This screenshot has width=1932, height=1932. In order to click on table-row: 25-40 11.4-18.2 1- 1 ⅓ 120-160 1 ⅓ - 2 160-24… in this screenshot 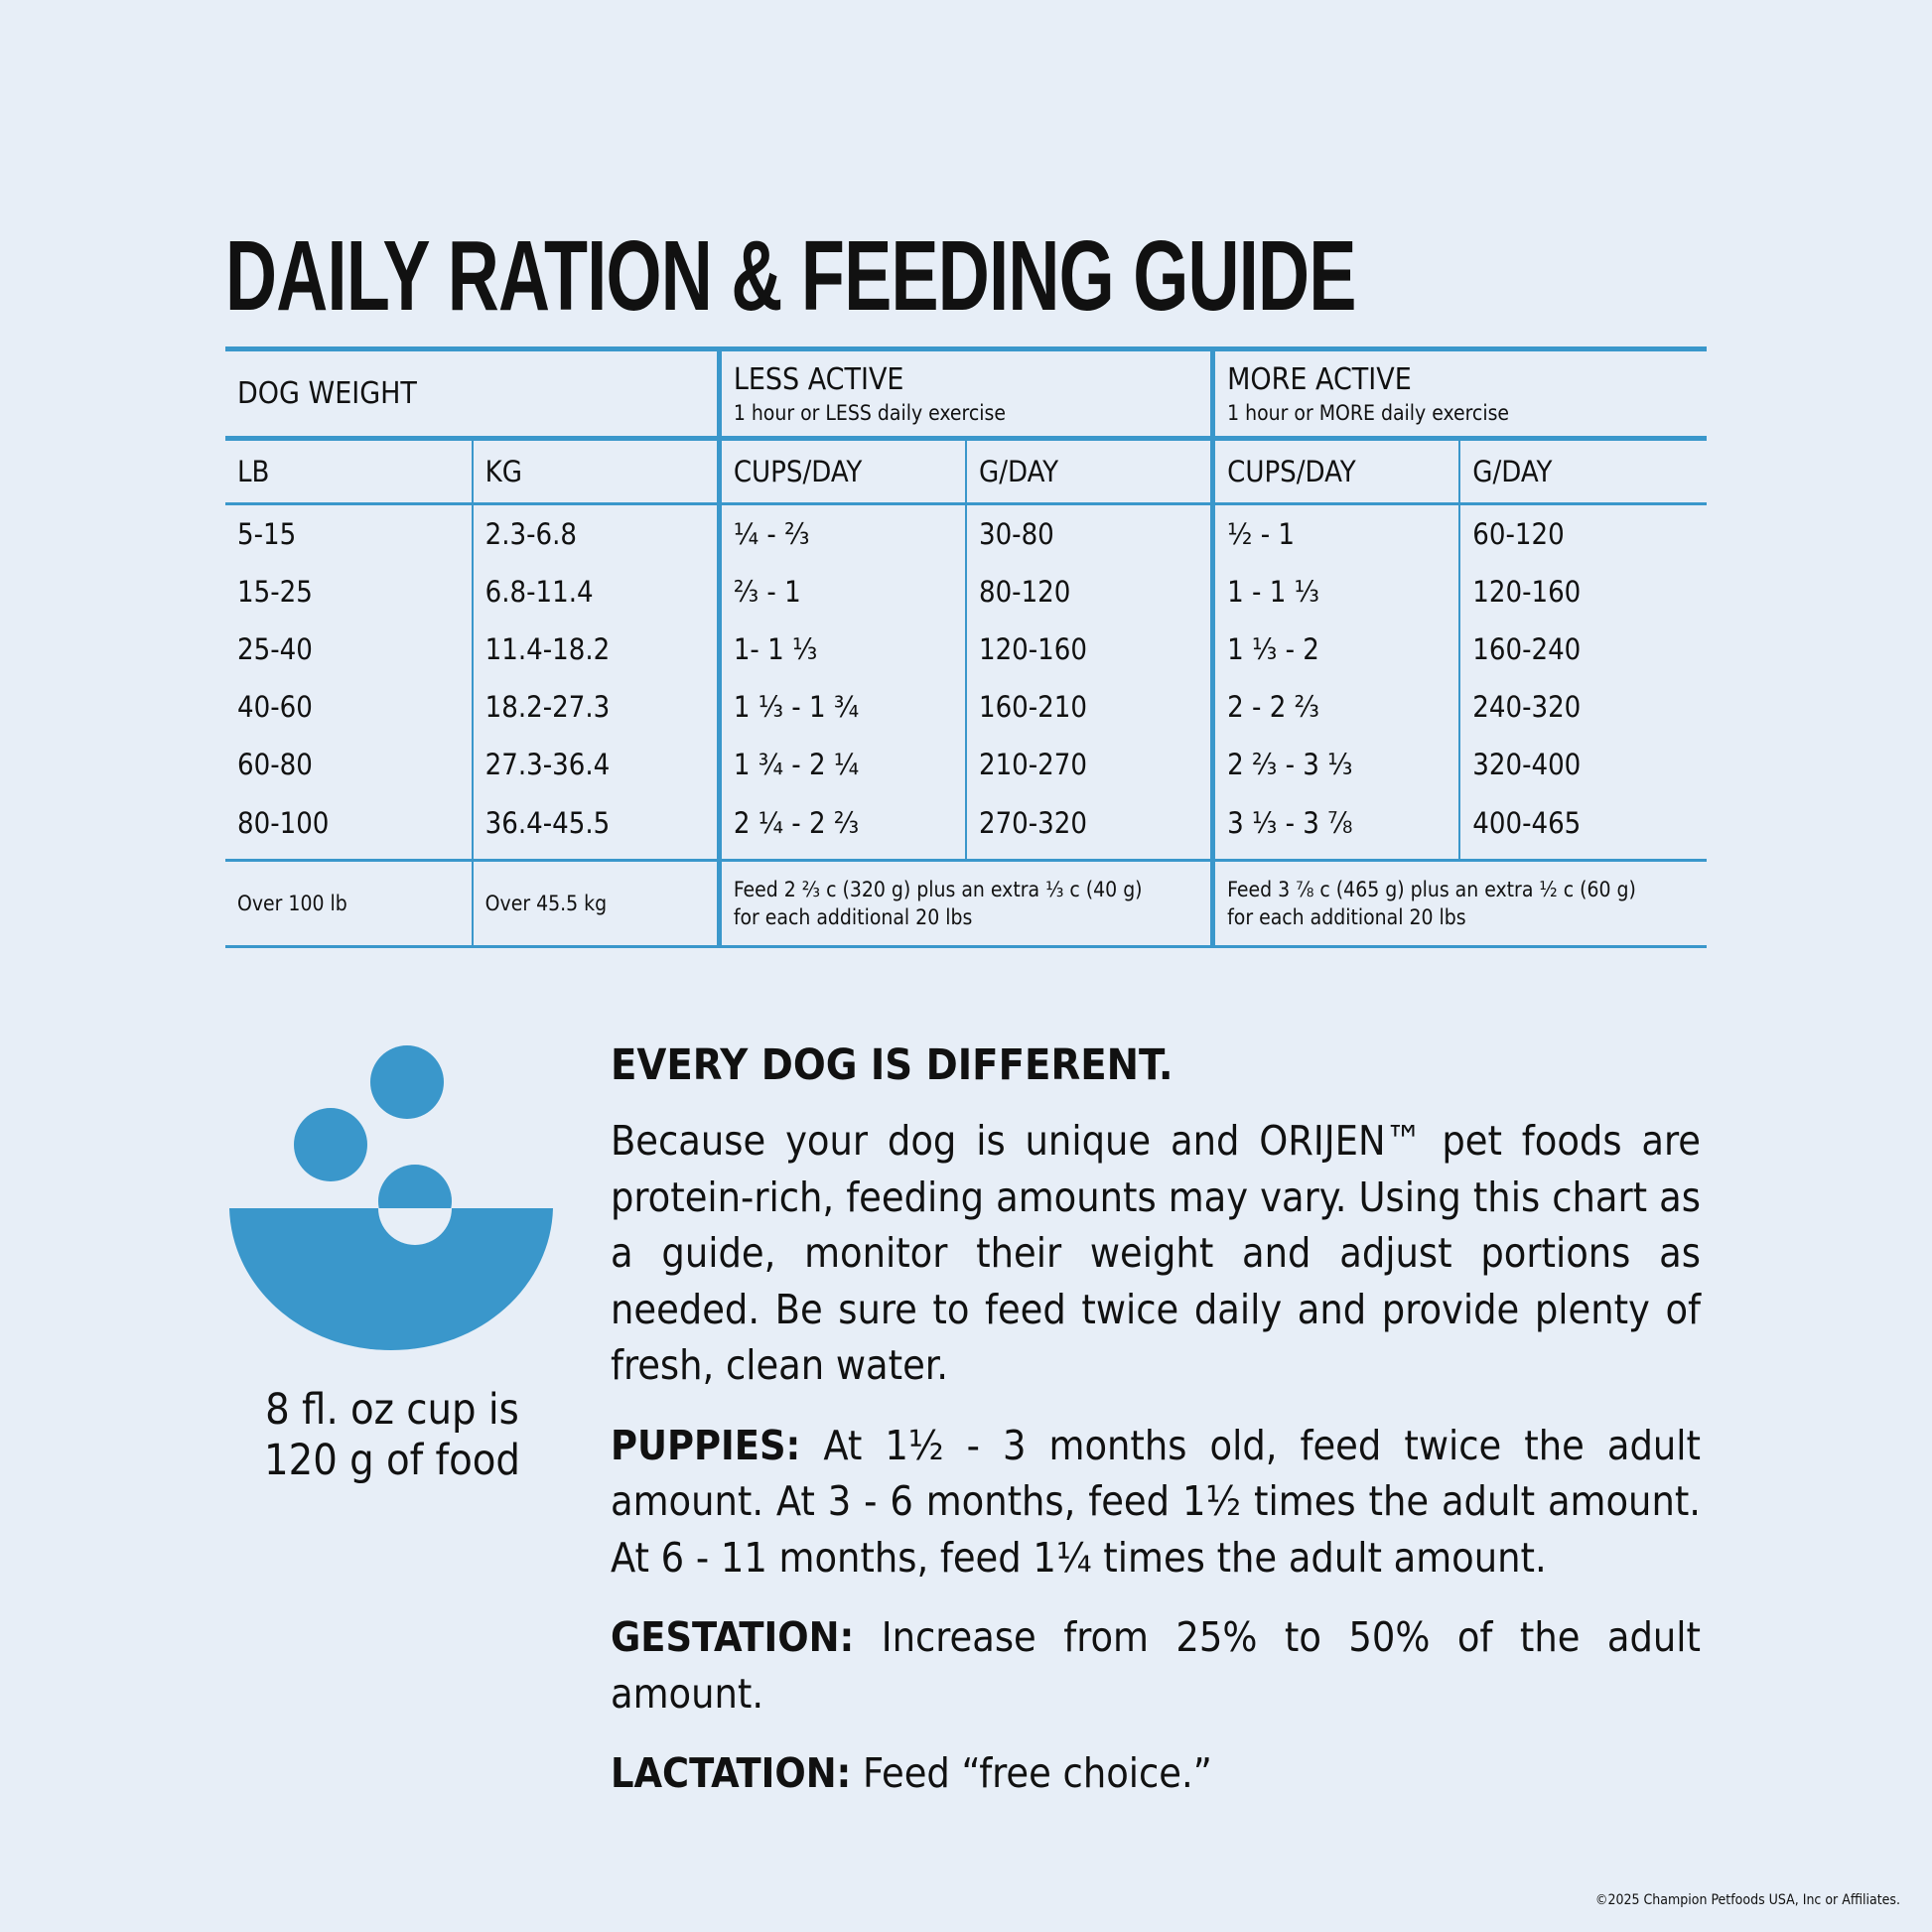, I will do `click(966, 650)`.